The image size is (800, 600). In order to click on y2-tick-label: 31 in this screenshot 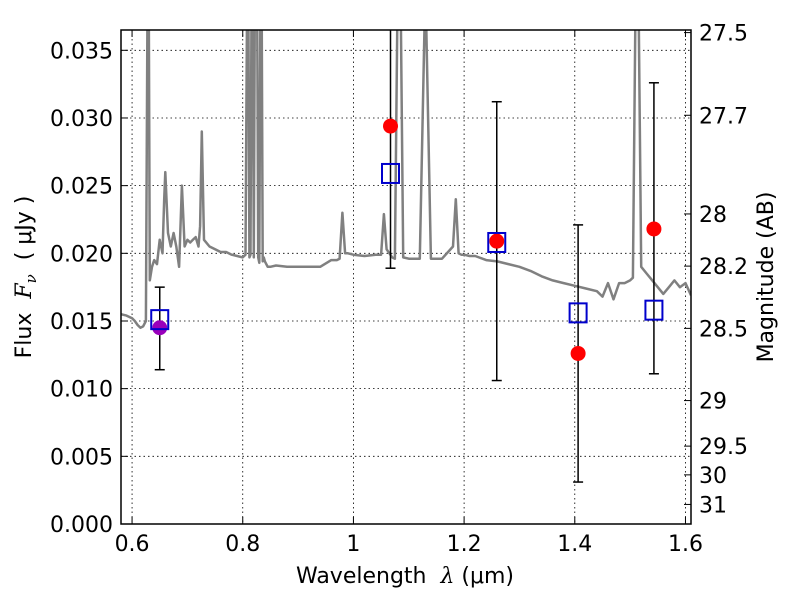, I will do `click(713, 505)`.